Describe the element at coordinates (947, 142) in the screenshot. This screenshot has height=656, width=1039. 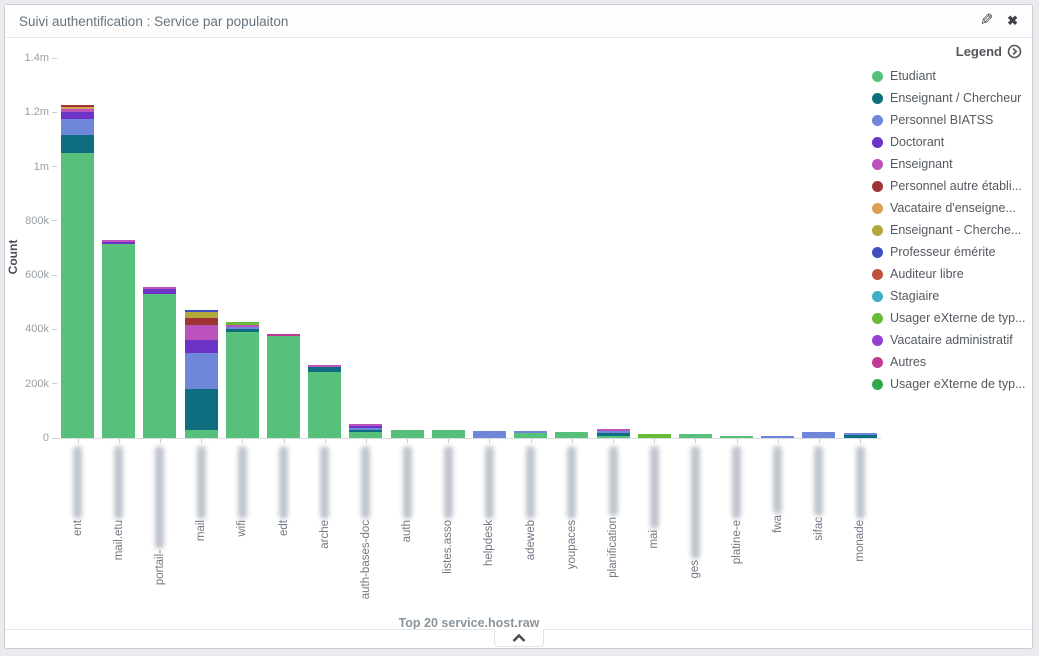
I see `legend-item: Doctorant` at that location.